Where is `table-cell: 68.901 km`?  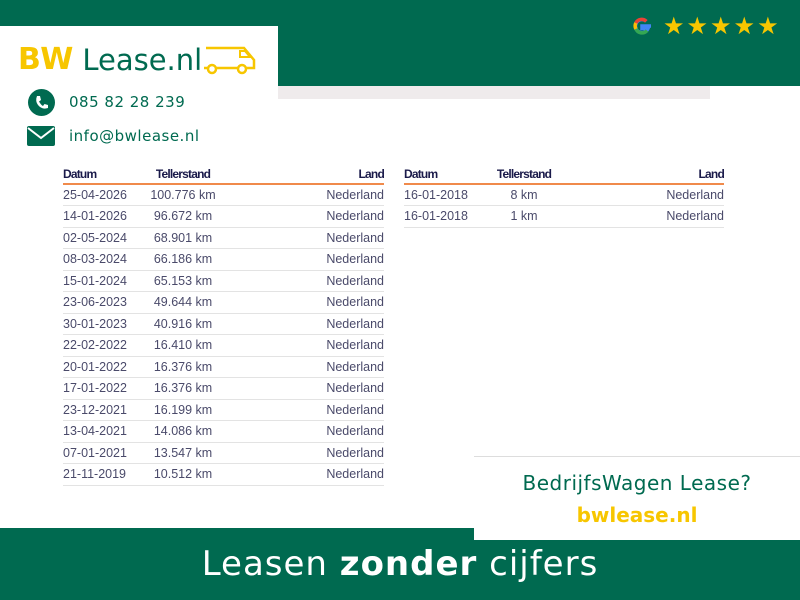
table-cell: 68.901 km is located at coordinates (183, 238).